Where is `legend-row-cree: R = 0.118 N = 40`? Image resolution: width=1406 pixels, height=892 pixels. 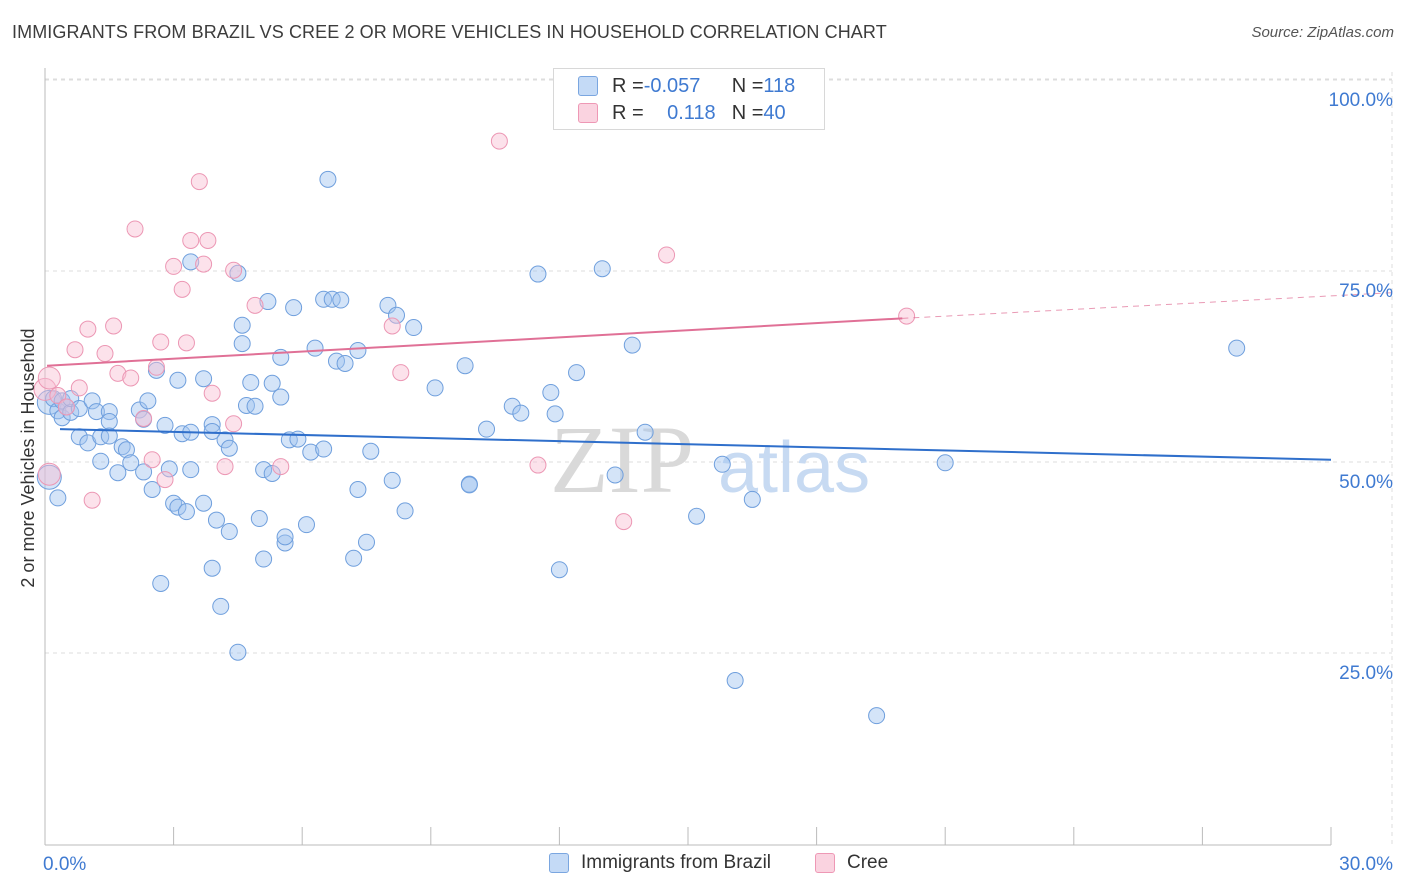 legend-row-cree: R = 0.118 N = 40 is located at coordinates (682, 113).